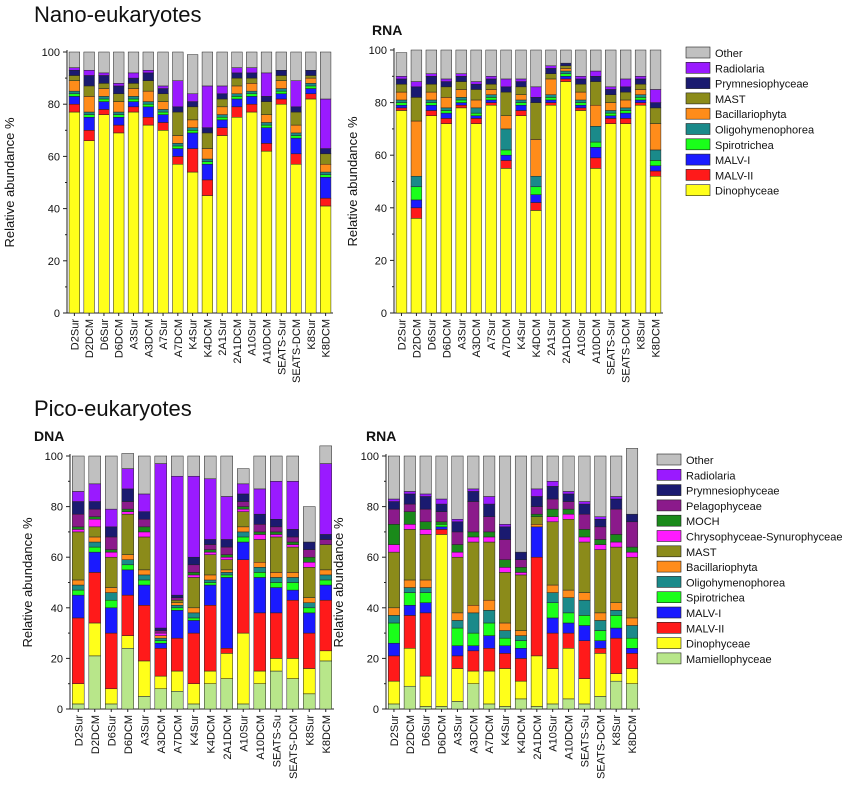 The height and width of the screenshot is (786, 850). What do you see at coordinates (129, 734) in the screenshot?
I see `pico-dna-x-tick-label: D6DCM` at bounding box center [129, 734].